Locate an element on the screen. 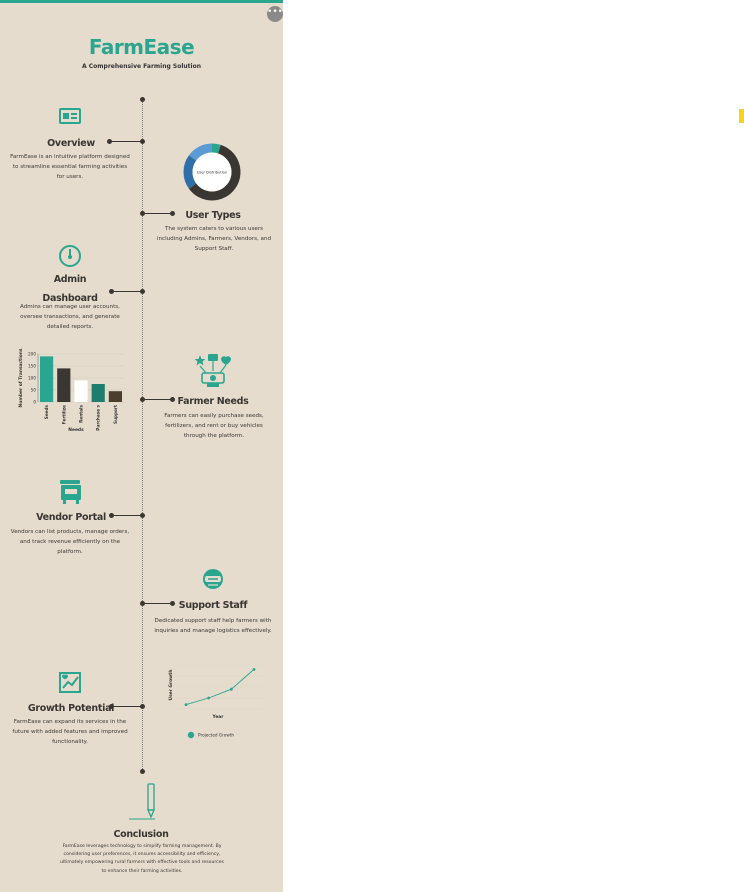  bar-xlabel: Needs is located at coordinates (76, 430).